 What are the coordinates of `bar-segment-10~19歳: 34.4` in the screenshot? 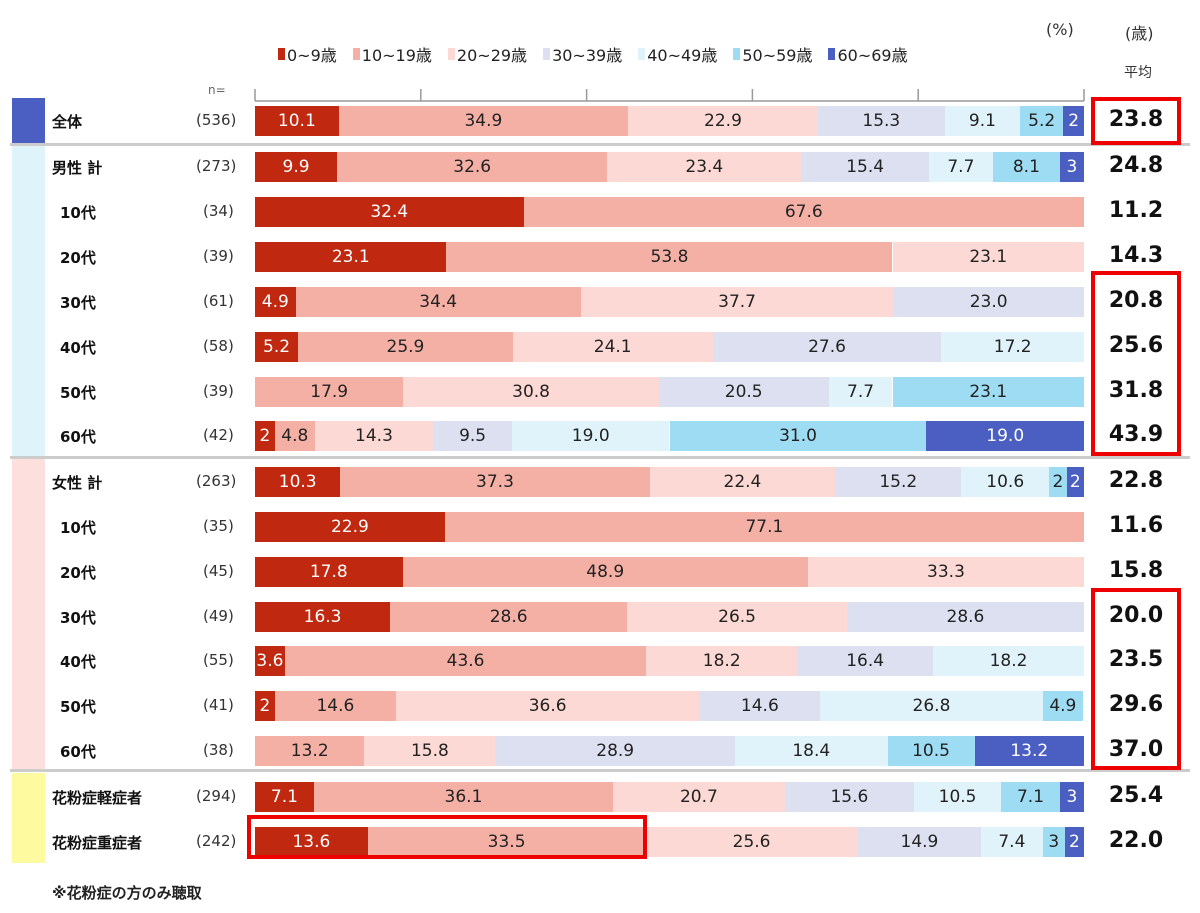 It's located at (438, 302).